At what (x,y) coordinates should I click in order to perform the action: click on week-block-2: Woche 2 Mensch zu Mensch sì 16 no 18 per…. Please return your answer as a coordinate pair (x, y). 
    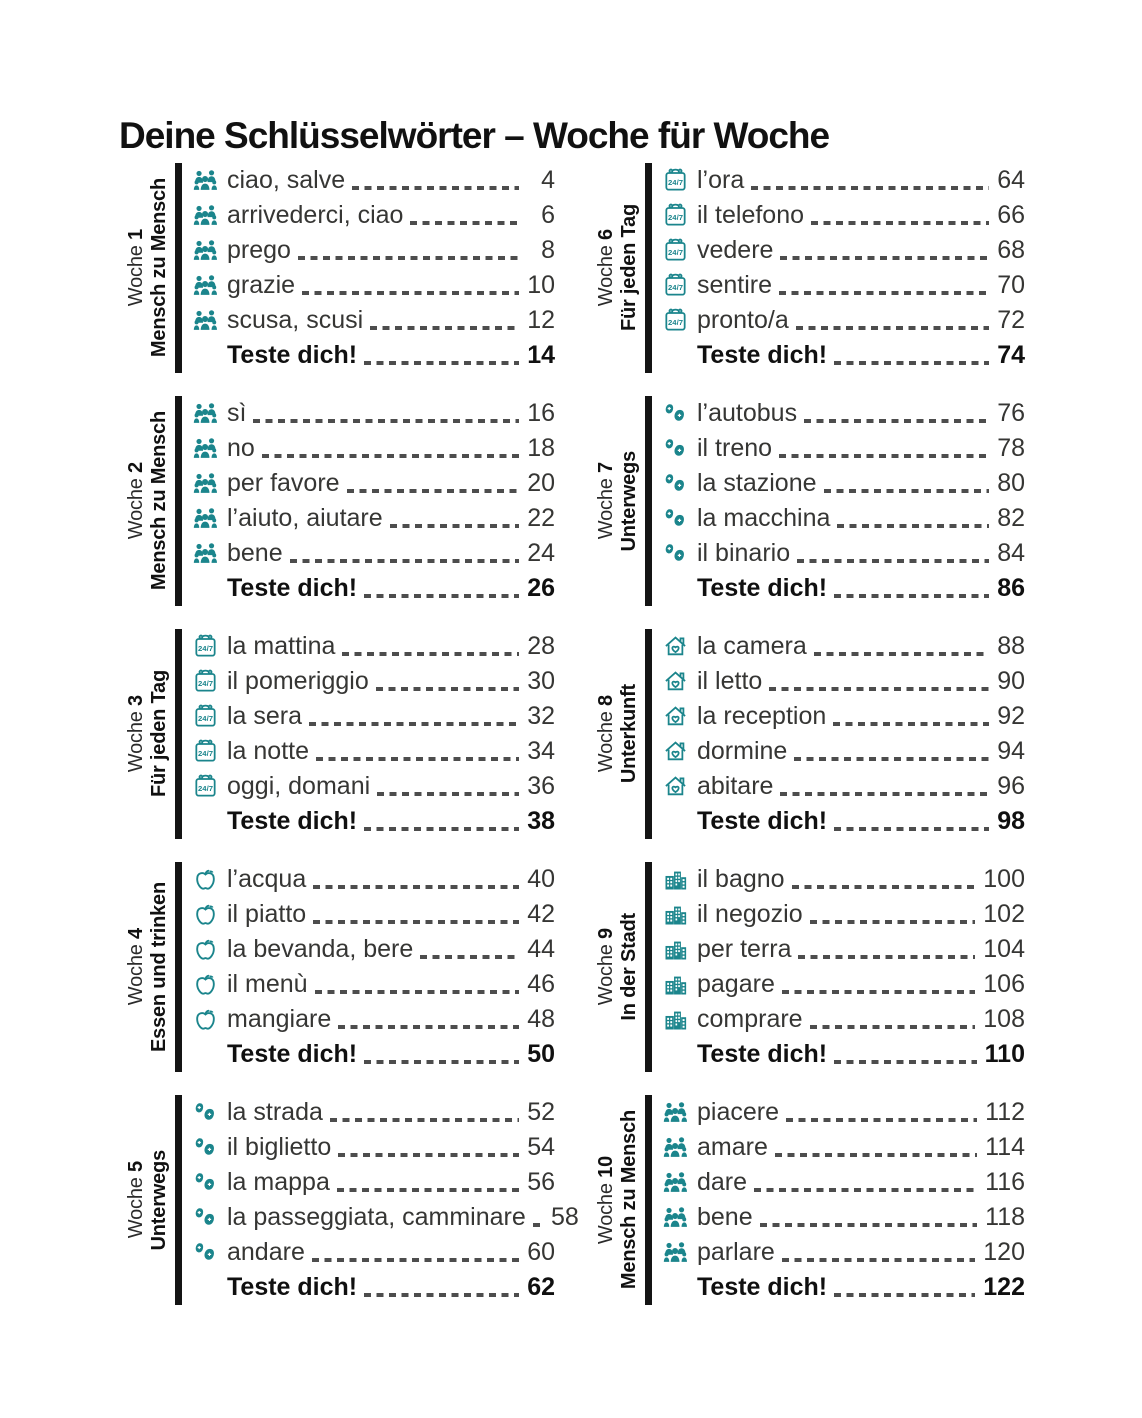
    Looking at the image, I should click on (336, 501).